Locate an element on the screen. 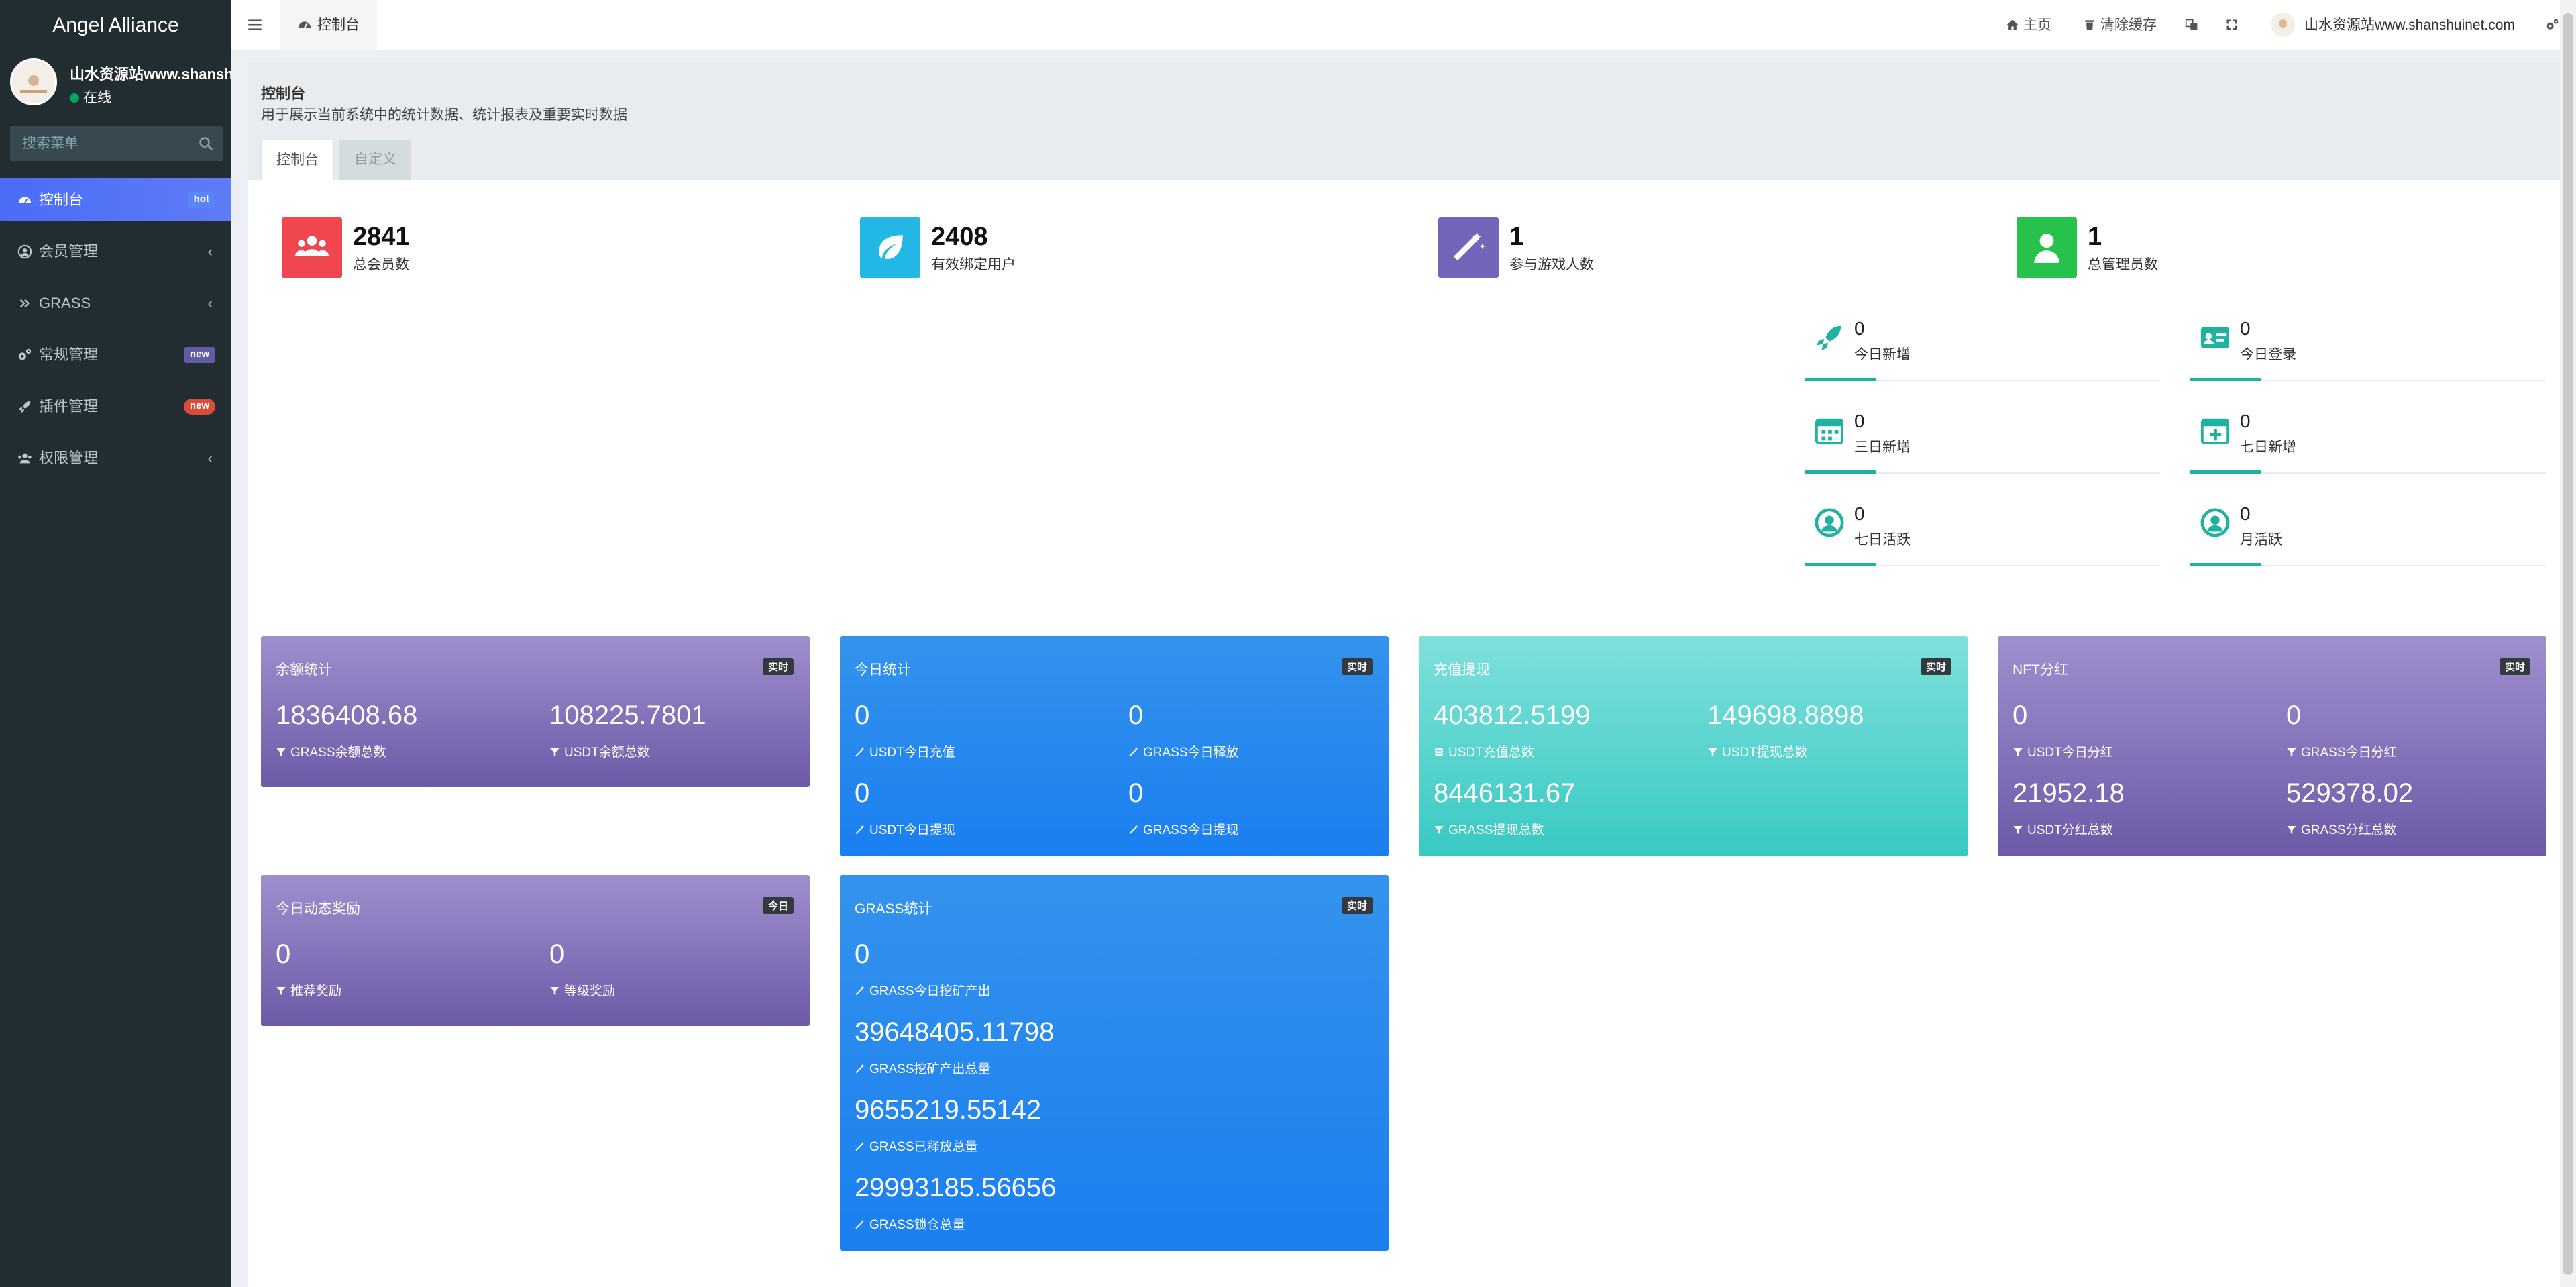  card-label: GRASS提现总数 is located at coordinates (1489, 829).